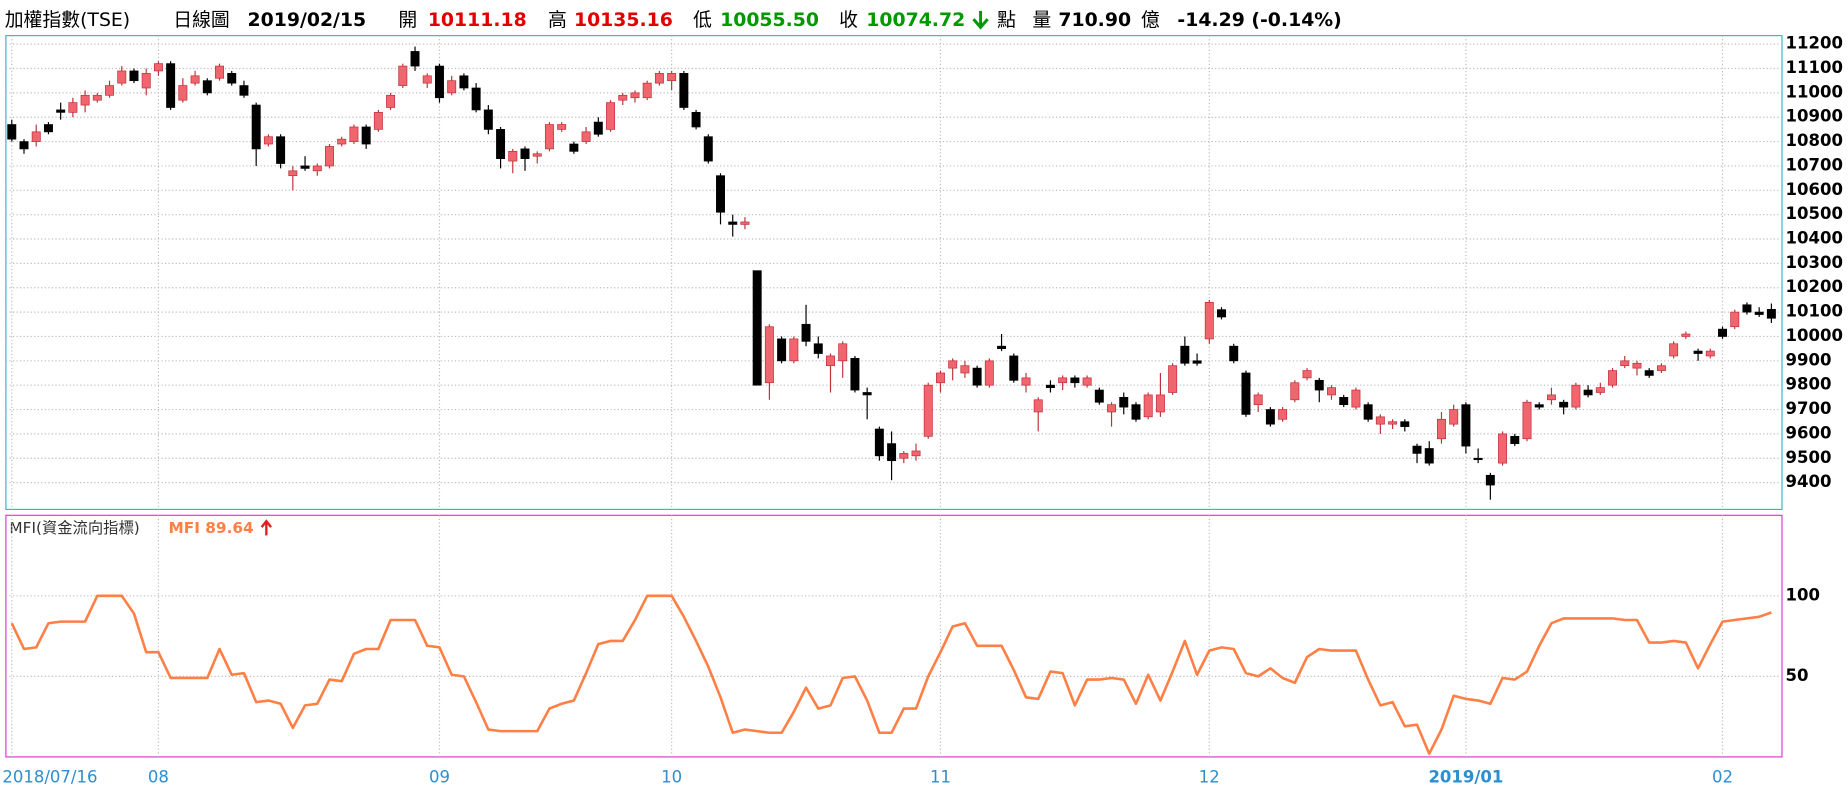 The image size is (1848, 789). Describe the element at coordinates (915, 20) in the screenshot. I see `close-value: 10074.72` at that location.